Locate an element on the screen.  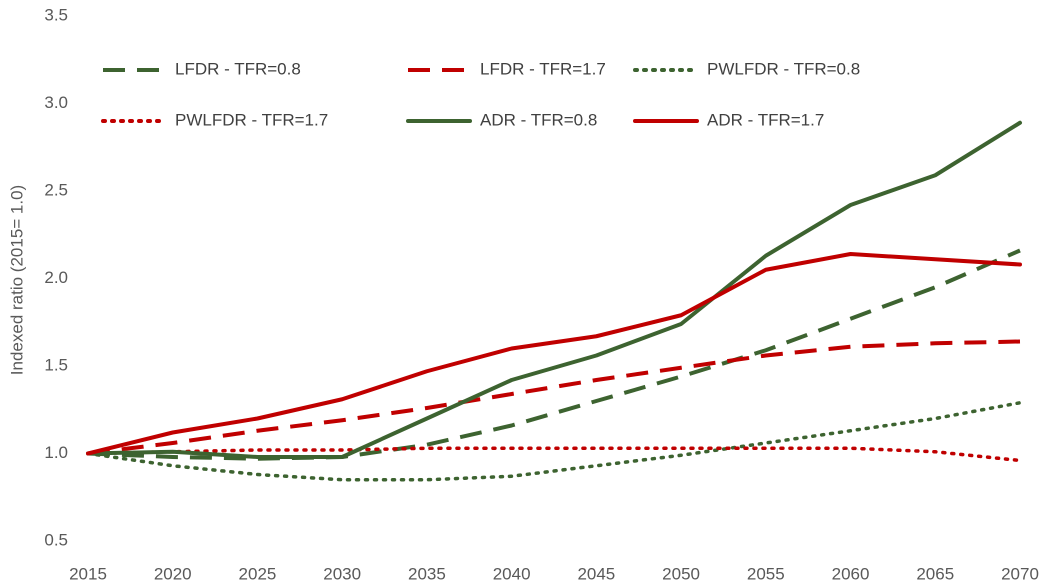
legend-label: PWLFDR - TFR=0.8 is located at coordinates (783, 68).